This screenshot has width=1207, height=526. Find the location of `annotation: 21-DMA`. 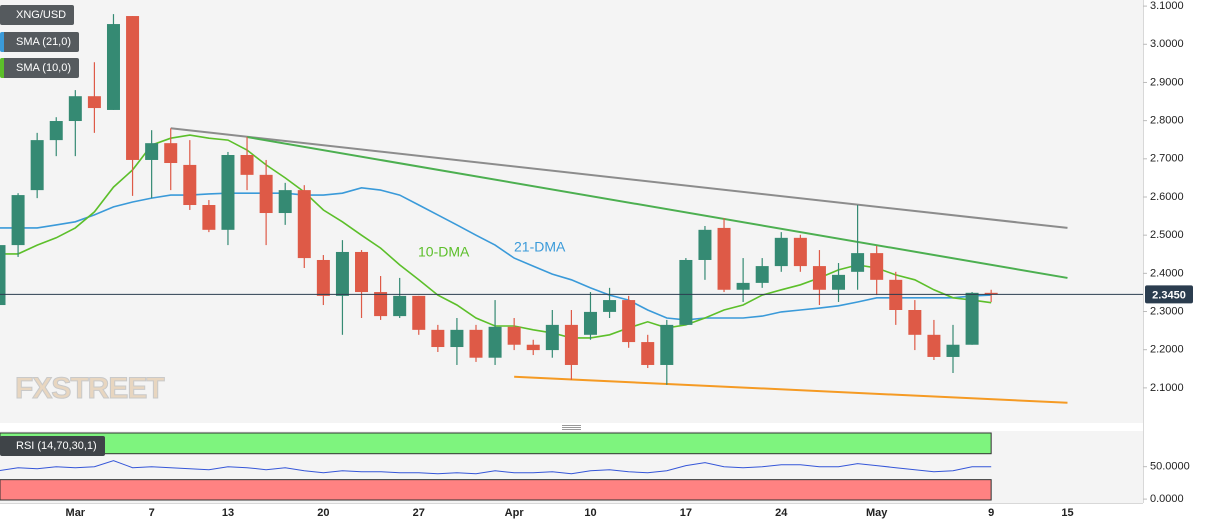

annotation: 21-DMA is located at coordinates (540, 247).